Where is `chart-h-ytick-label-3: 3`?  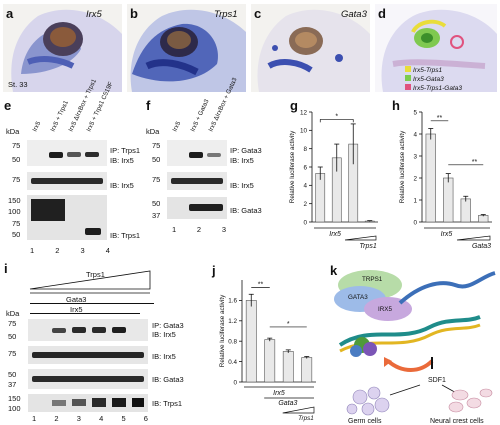 chart-h-ytick-label-3: 3 is located at coordinates (415, 156).